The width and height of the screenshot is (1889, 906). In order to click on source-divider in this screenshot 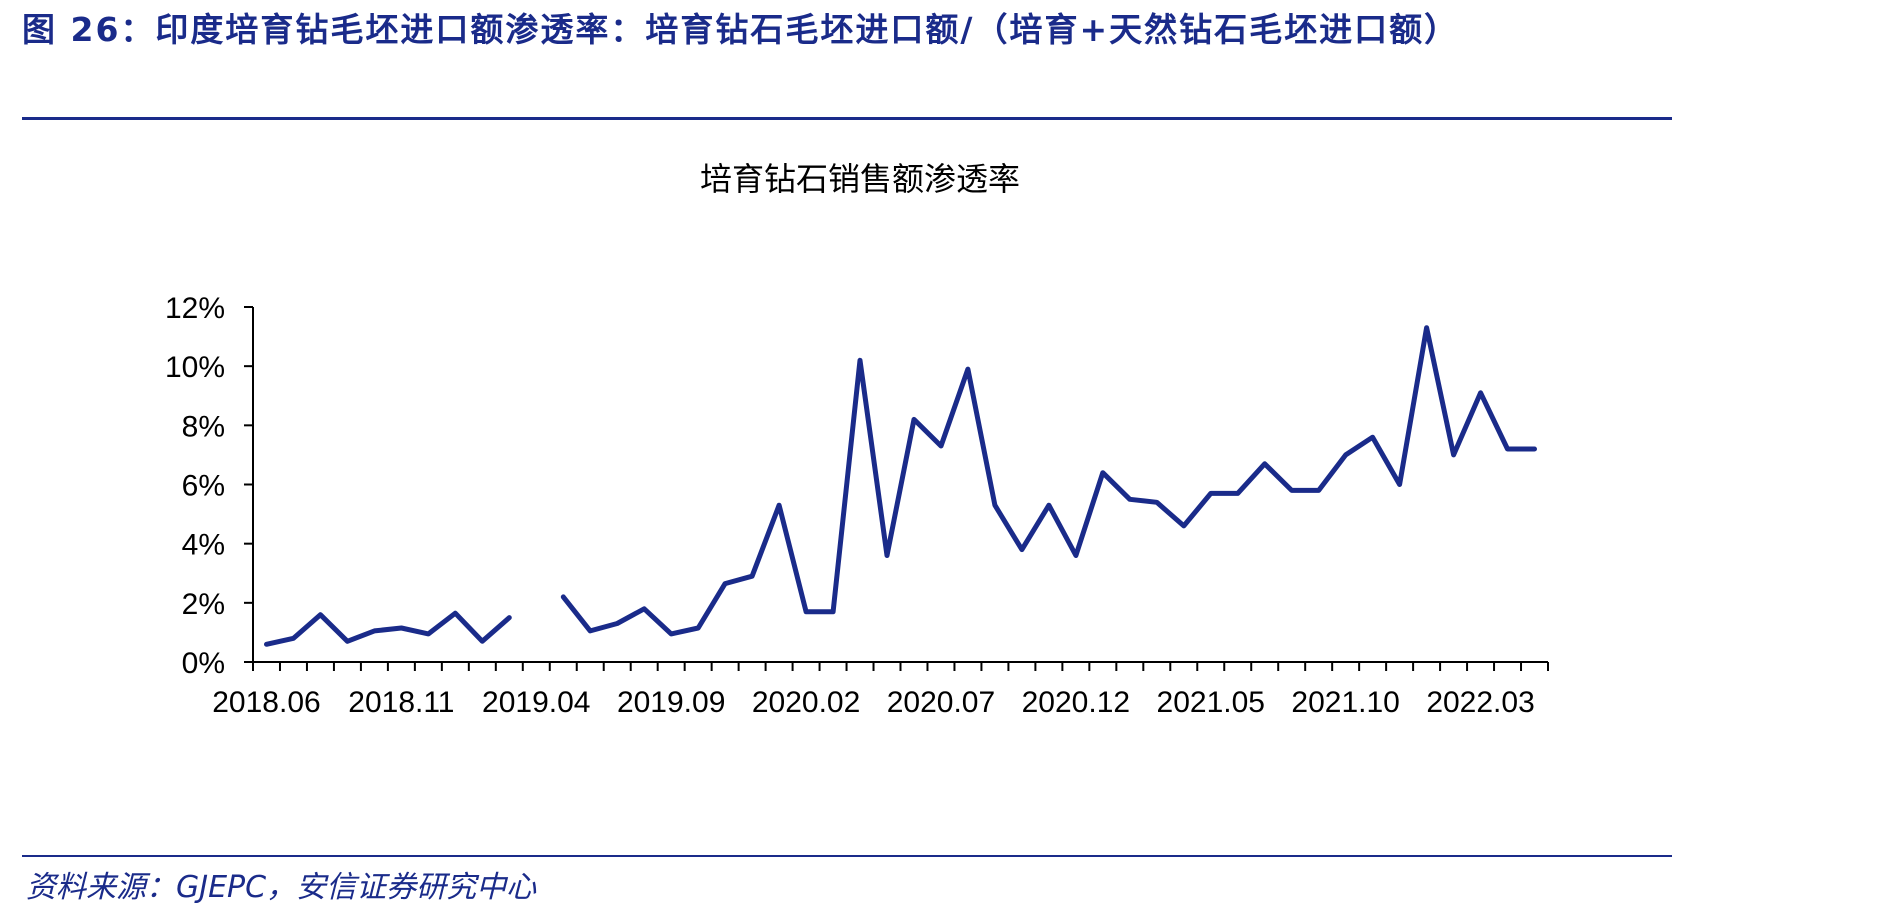, I will do `click(847, 856)`.